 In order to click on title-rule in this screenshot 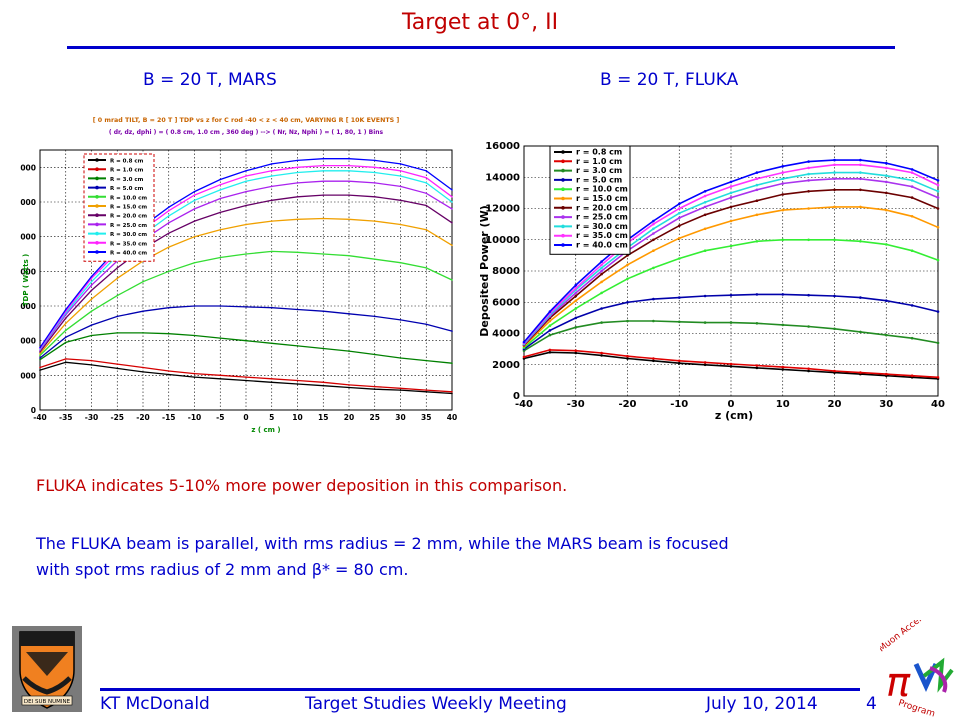, I will do `click(481, 47)`.